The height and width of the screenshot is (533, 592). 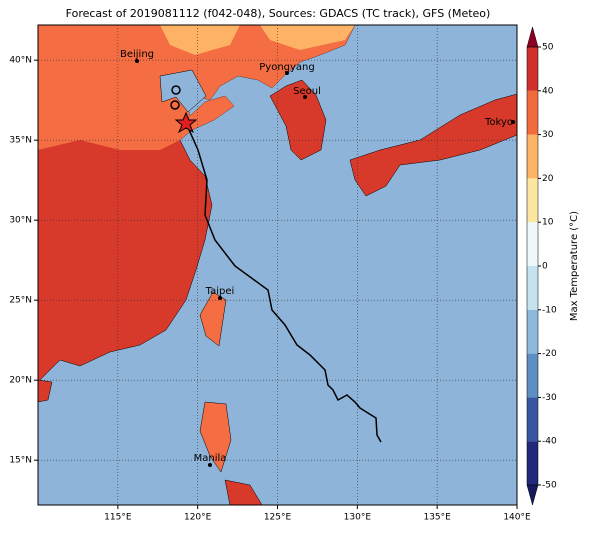 I want to click on colorbar-tick-label: 40, so click(x=548, y=91).